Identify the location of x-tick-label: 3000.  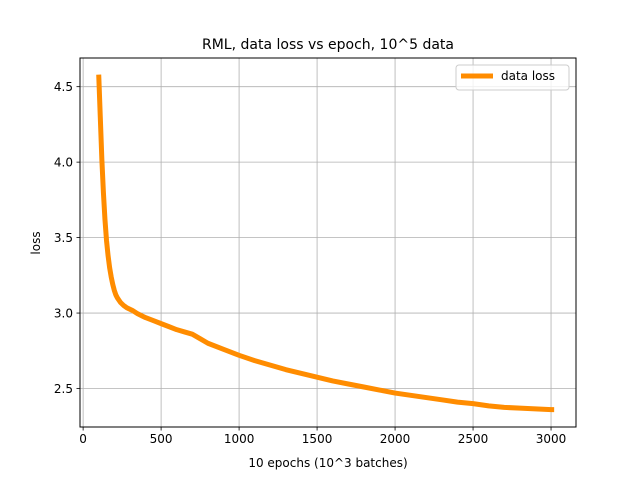
(551, 439).